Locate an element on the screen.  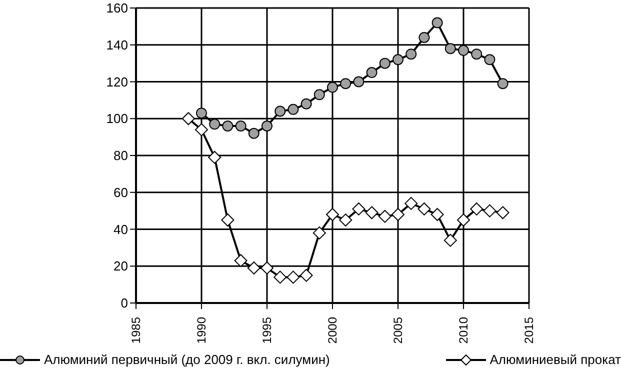
x-tick-label: 1995 is located at coordinates (267, 330).